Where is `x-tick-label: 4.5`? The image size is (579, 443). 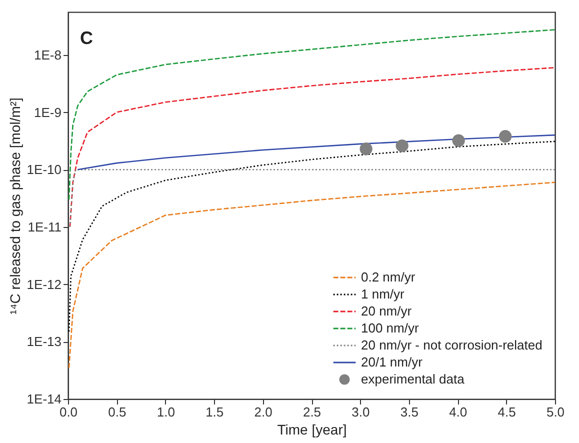
x-tick-label: 4.5 is located at coordinates (507, 412).